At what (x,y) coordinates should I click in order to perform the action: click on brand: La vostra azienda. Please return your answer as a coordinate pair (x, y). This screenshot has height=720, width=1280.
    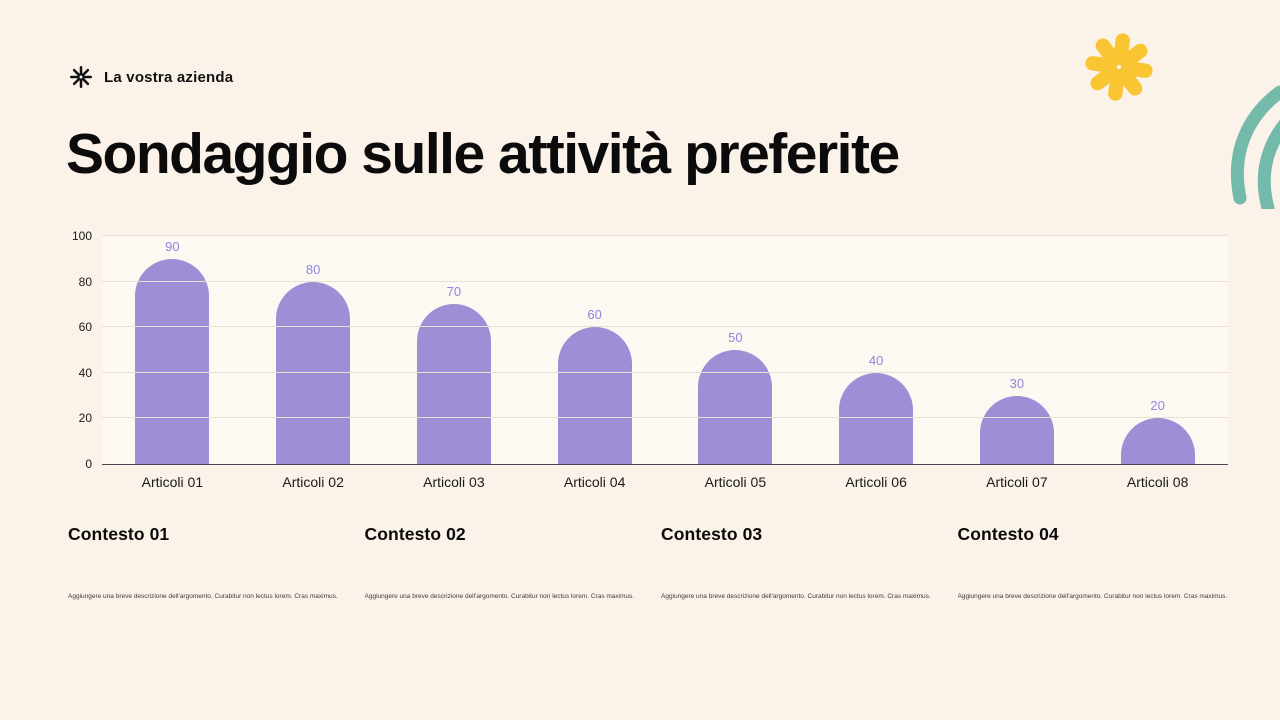
    Looking at the image, I should click on (150, 77).